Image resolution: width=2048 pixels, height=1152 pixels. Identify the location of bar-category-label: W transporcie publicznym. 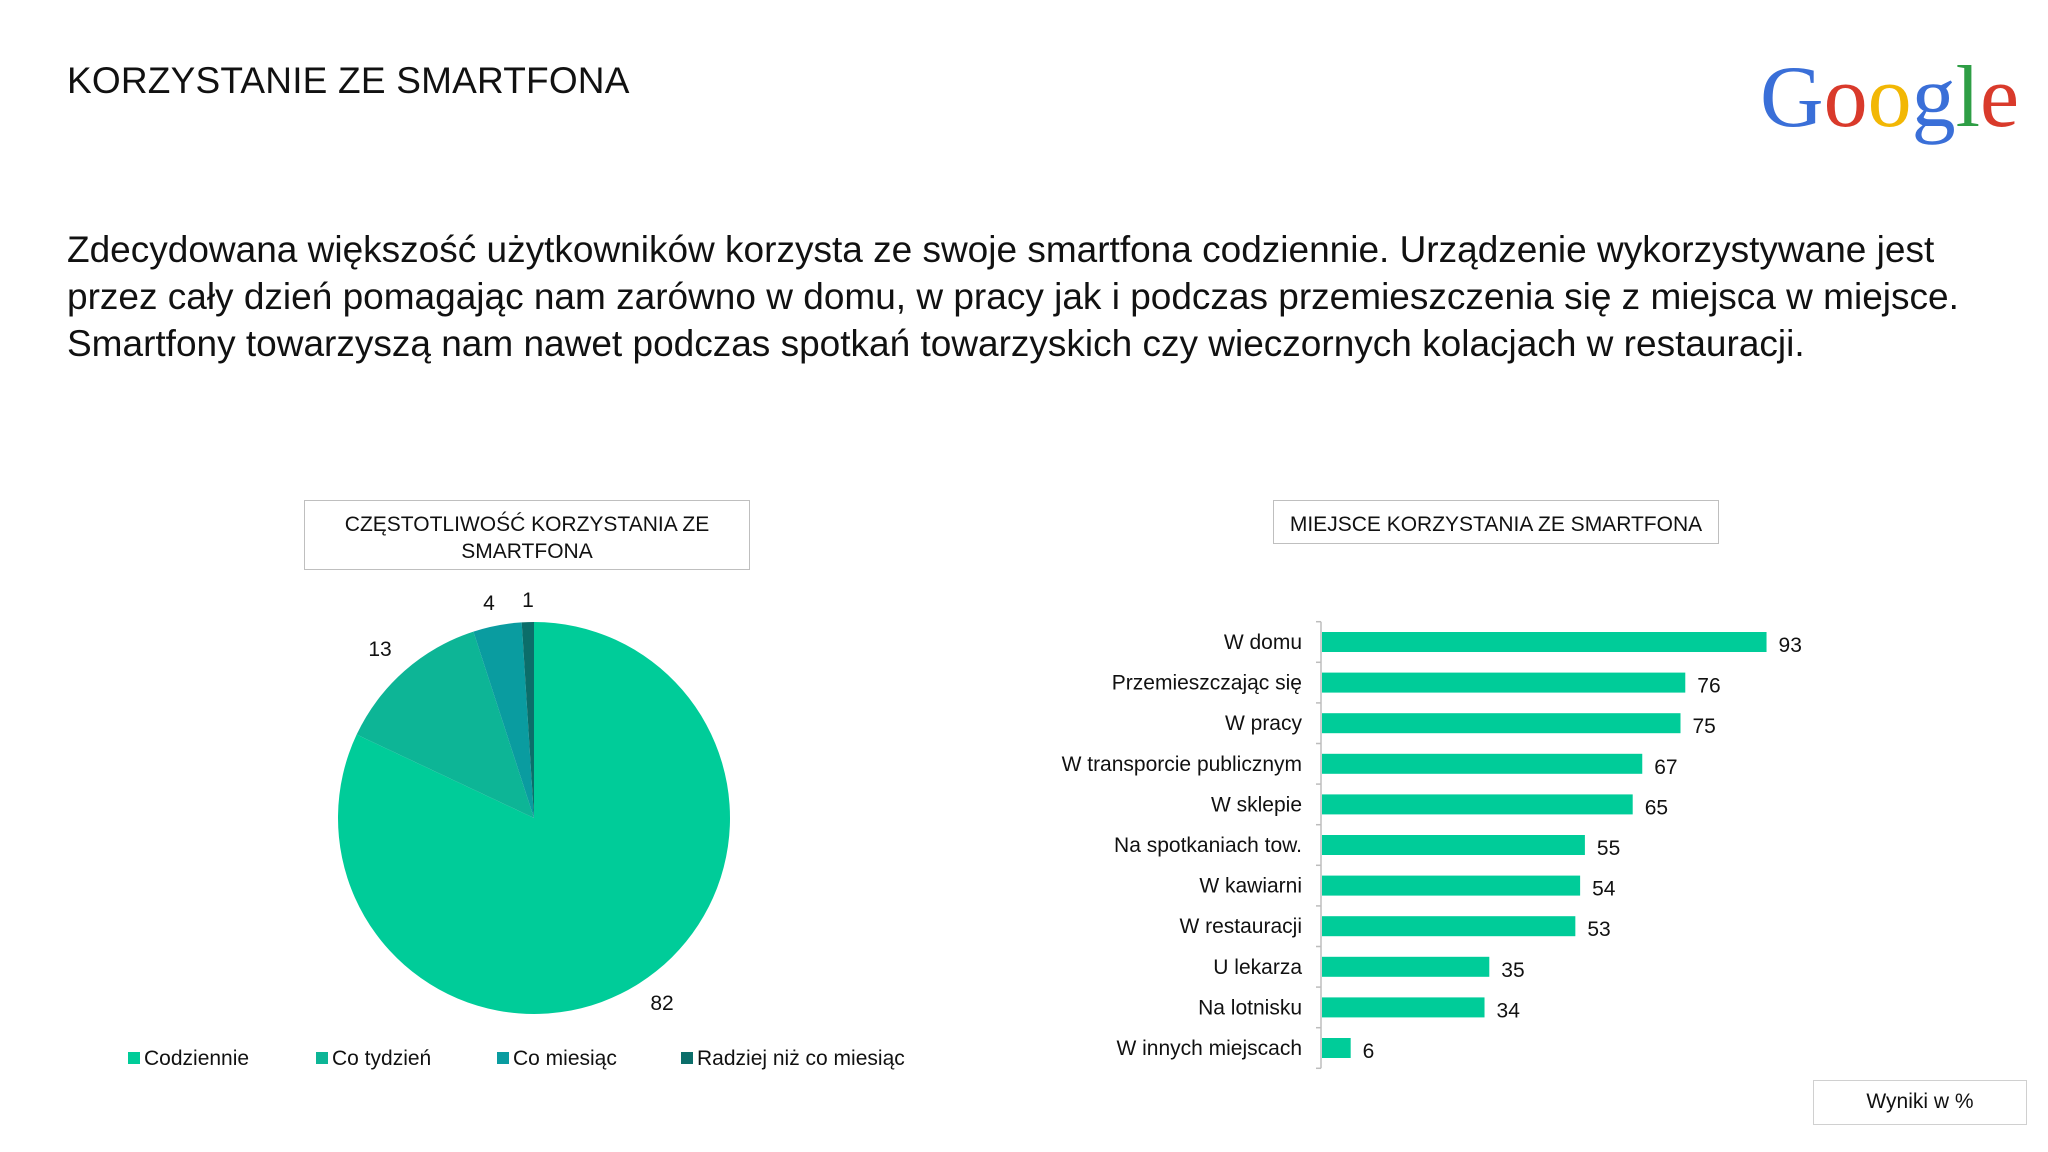
(1182, 764).